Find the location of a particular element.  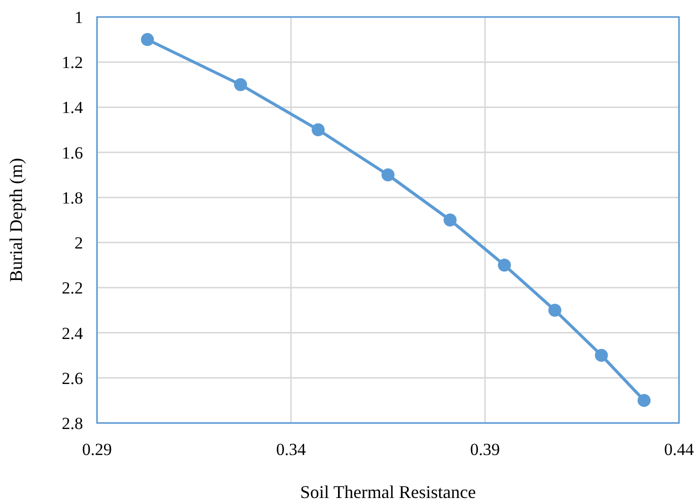

x-tick-label: 0.29 is located at coordinates (97, 449).